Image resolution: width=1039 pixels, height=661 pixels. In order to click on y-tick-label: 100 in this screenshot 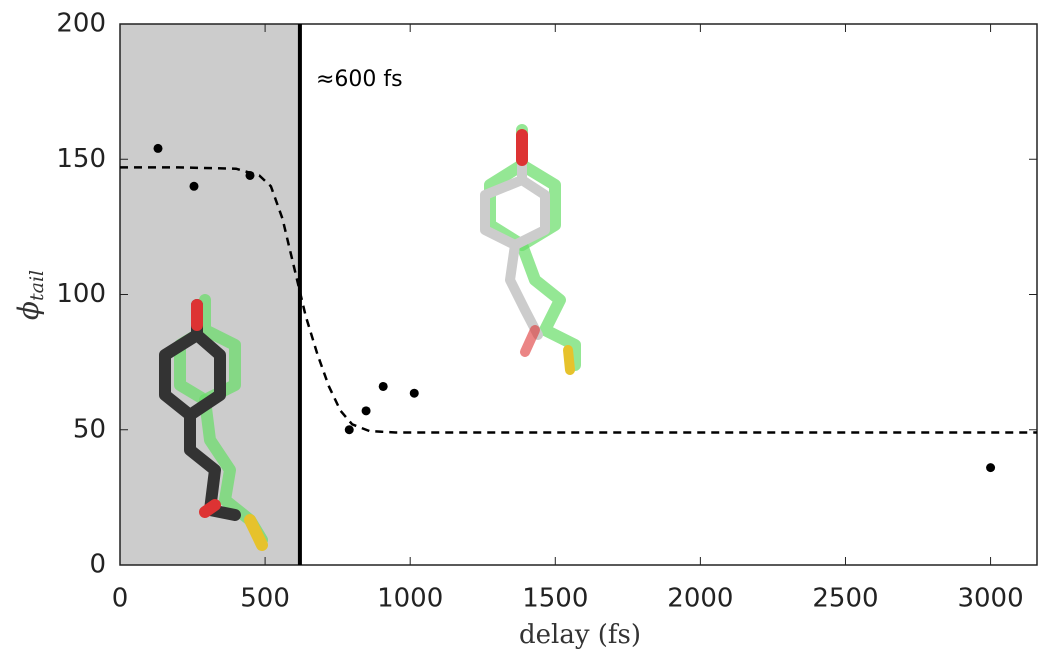, I will do `click(81, 294)`.